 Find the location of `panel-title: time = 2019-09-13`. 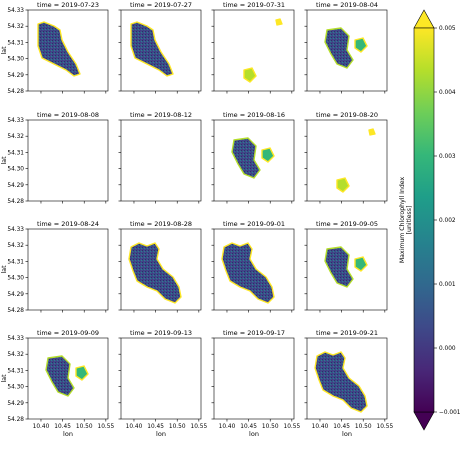

panel-title: time = 2019-09-13 is located at coordinates (161, 333).